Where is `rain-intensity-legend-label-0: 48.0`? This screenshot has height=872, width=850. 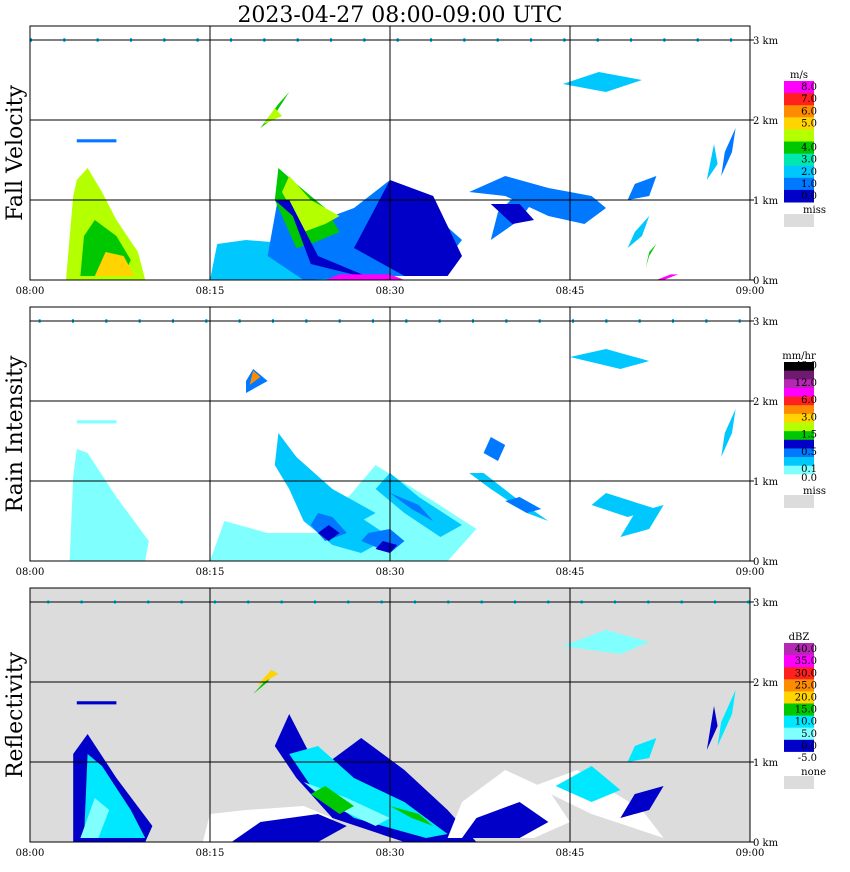 rain-intensity-legend-label-0: 48.0 is located at coordinates (806, 365).